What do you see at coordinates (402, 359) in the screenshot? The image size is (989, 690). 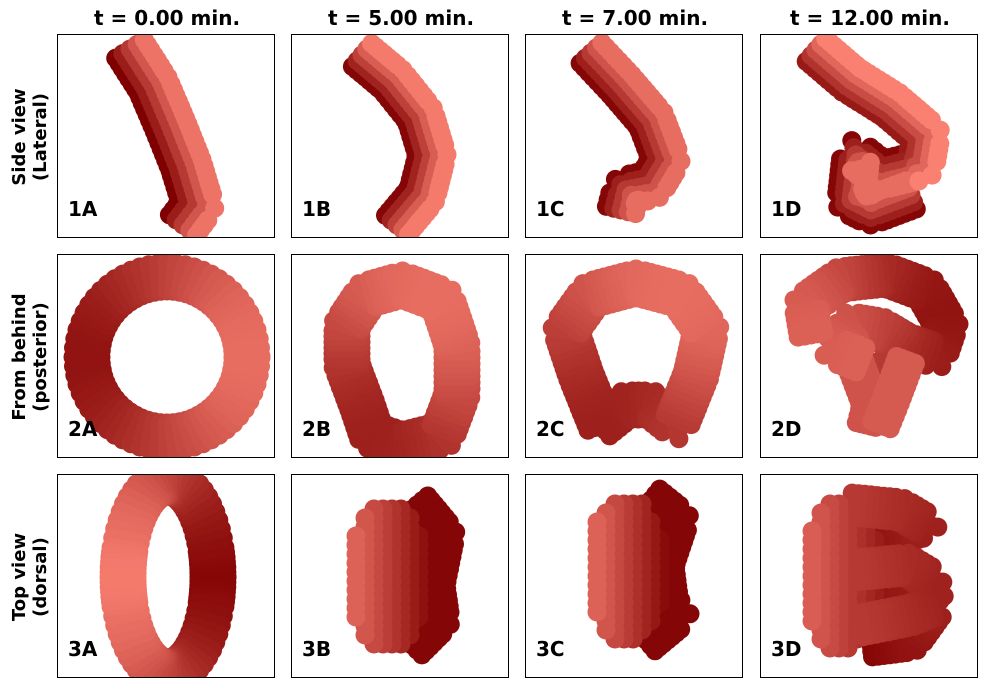 I see `shape-2b` at bounding box center [402, 359].